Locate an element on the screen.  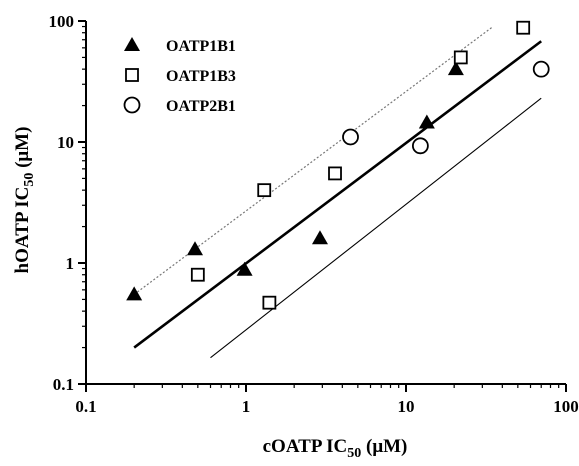
legend-marker-oatp2b1 is located at coordinates (132, 105).